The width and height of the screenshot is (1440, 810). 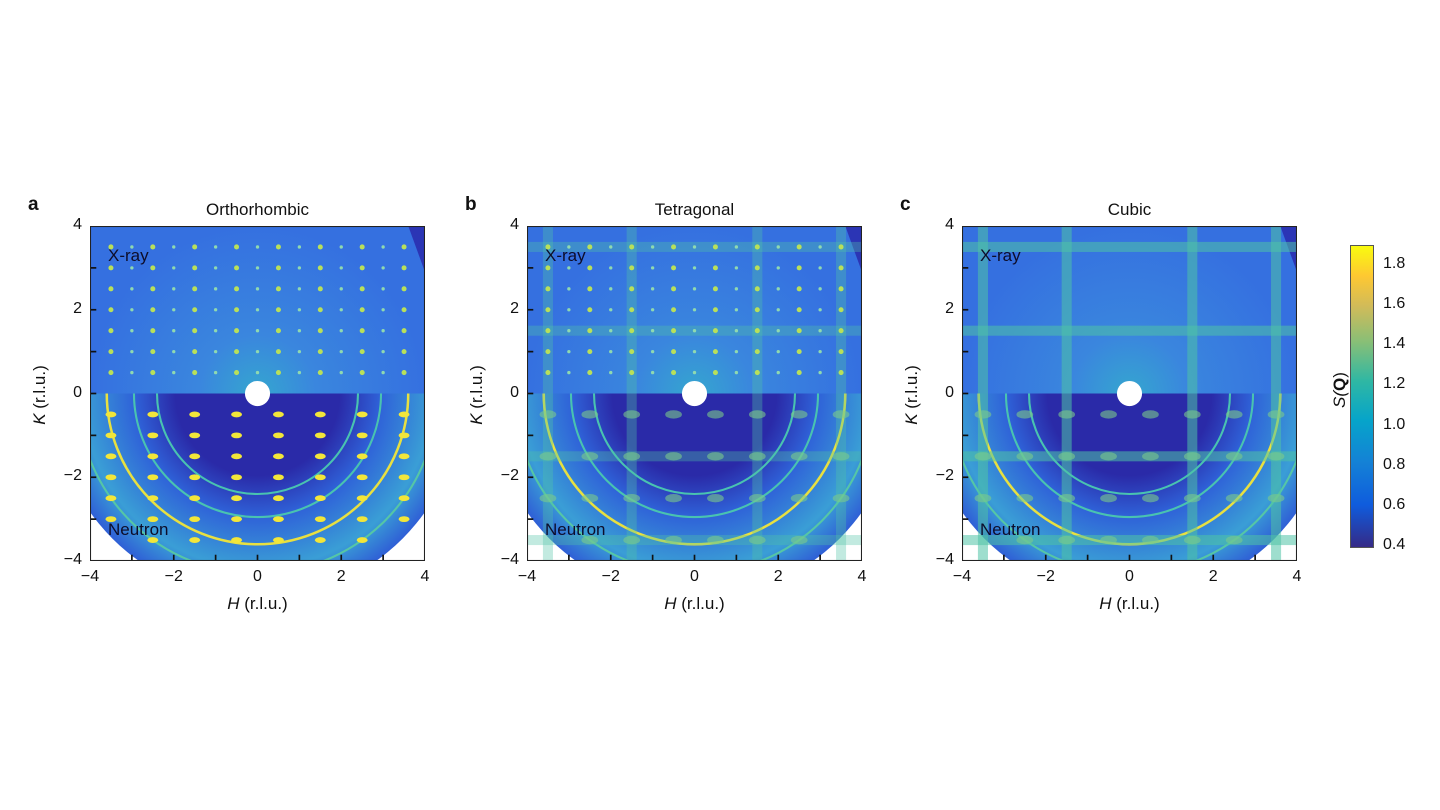 I want to click on colorbar-tick-label: 0.4, so click(x=1394, y=544).